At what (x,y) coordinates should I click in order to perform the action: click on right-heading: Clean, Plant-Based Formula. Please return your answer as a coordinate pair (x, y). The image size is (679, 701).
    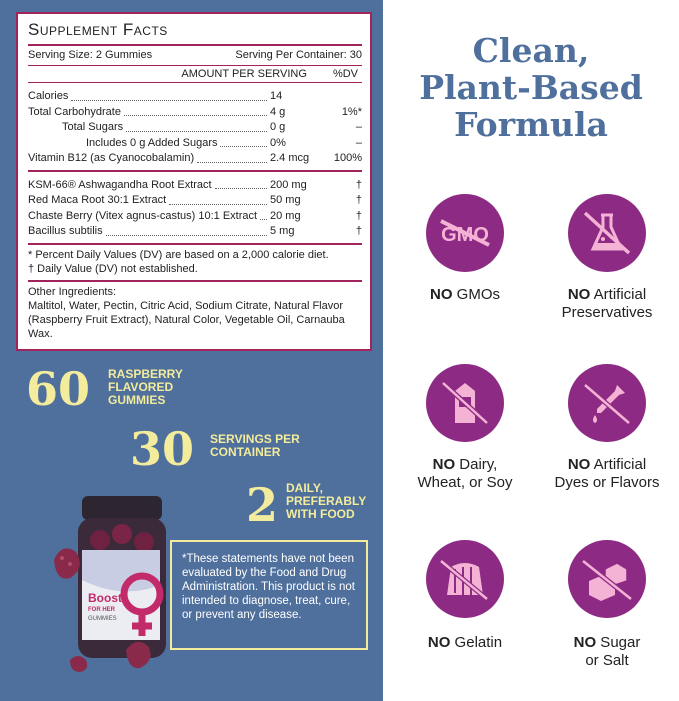
    Looking at the image, I should click on (531, 87).